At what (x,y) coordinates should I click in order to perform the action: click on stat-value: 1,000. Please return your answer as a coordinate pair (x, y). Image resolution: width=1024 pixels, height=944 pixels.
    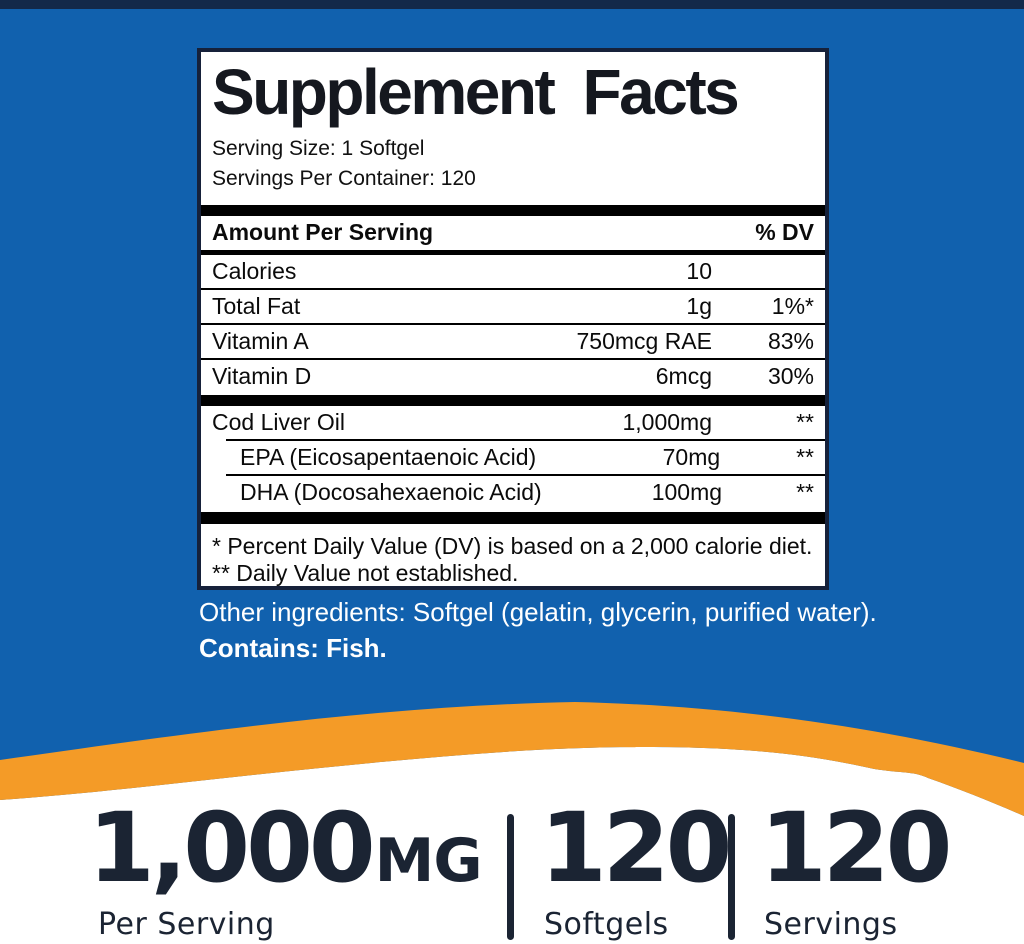
    Looking at the image, I should click on (232, 848).